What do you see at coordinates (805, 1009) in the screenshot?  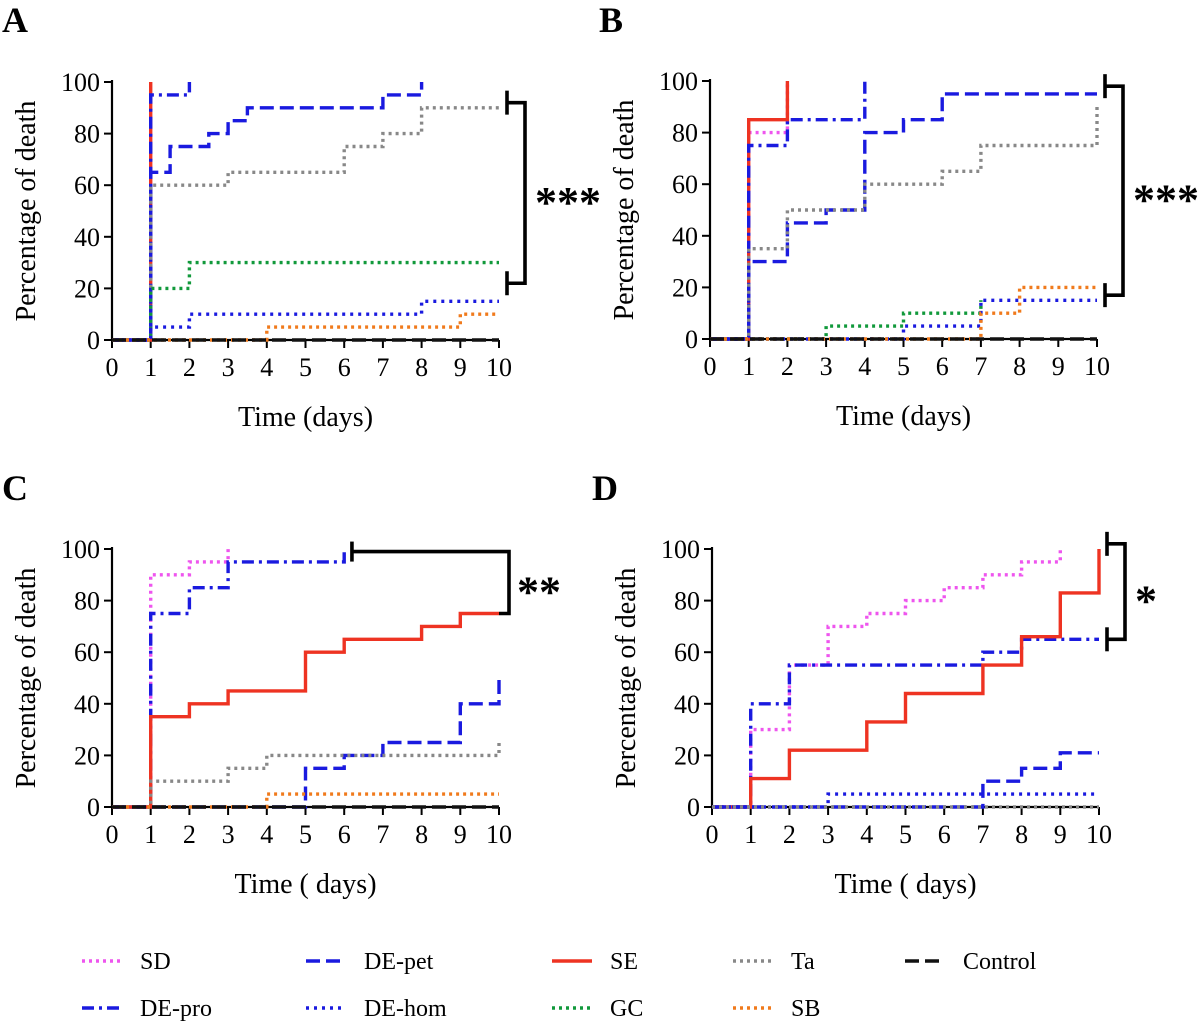 I see `legend-label: SB` at bounding box center [805, 1009].